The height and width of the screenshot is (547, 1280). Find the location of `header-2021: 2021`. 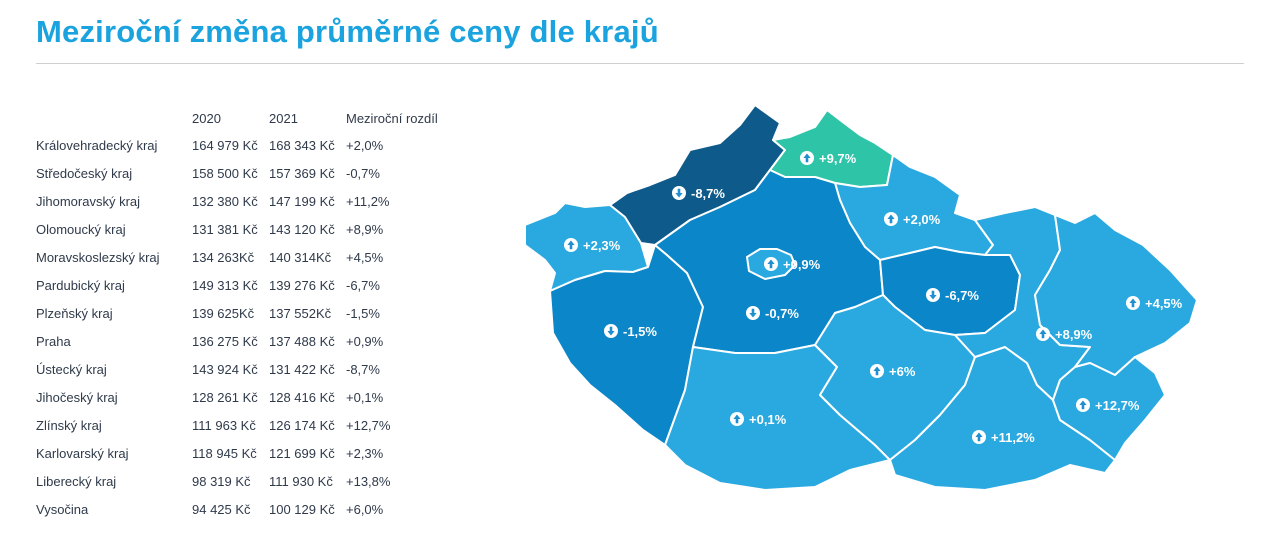

header-2021: 2021 is located at coordinates (283, 118).